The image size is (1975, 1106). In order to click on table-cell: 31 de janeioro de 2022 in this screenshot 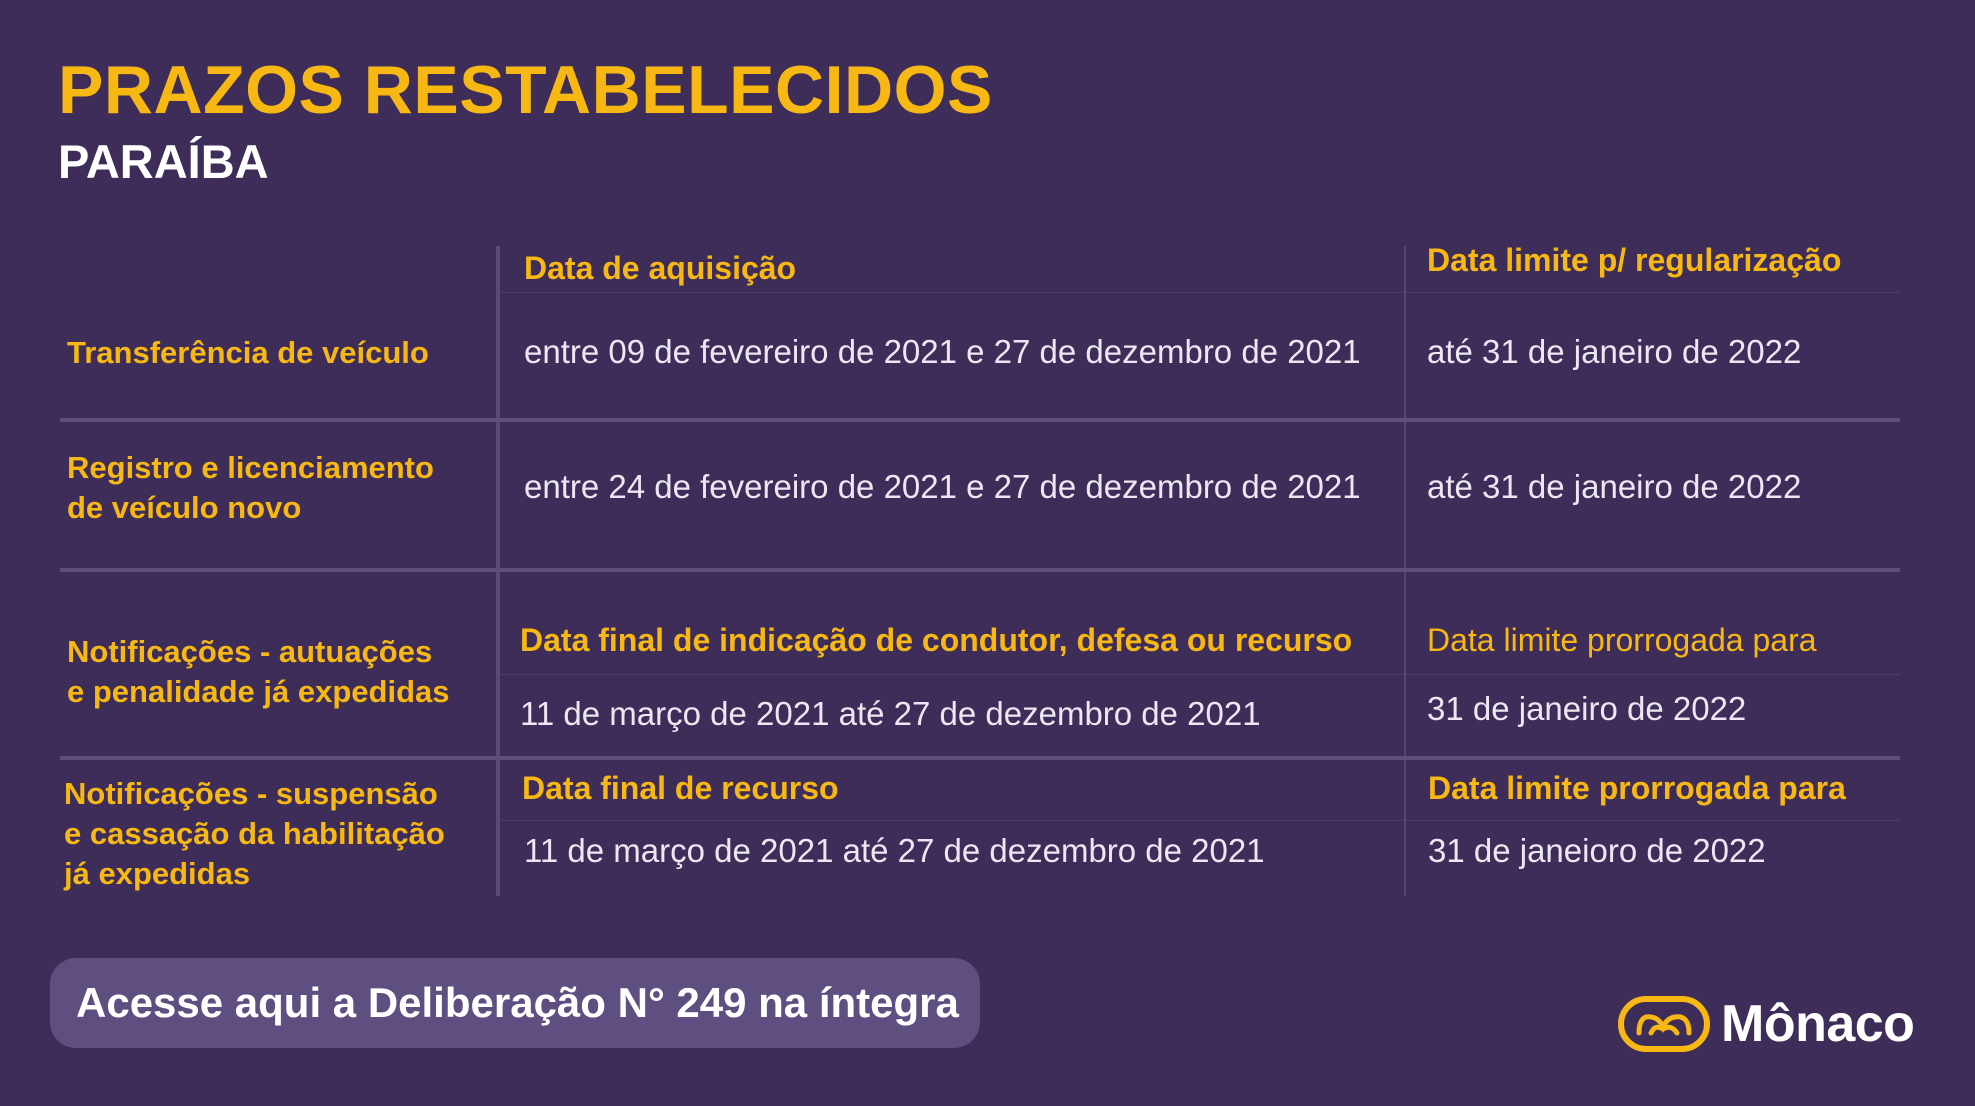, I will do `click(1597, 850)`.